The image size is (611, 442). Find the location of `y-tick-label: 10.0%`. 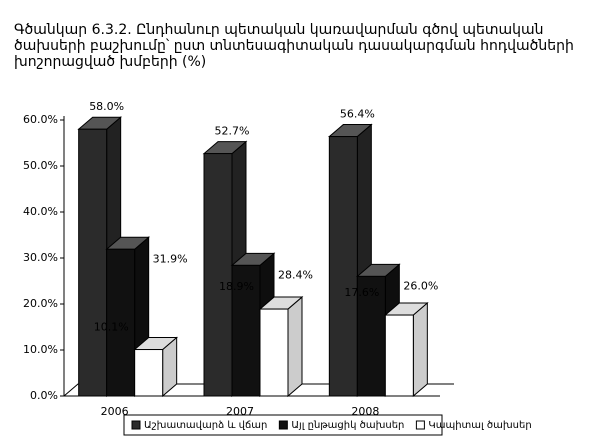

y-tick-label: 10.0% is located at coordinates (40, 349).